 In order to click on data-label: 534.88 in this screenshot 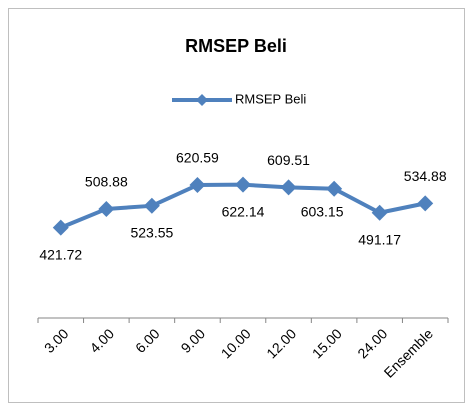, I will do `click(425, 176)`.